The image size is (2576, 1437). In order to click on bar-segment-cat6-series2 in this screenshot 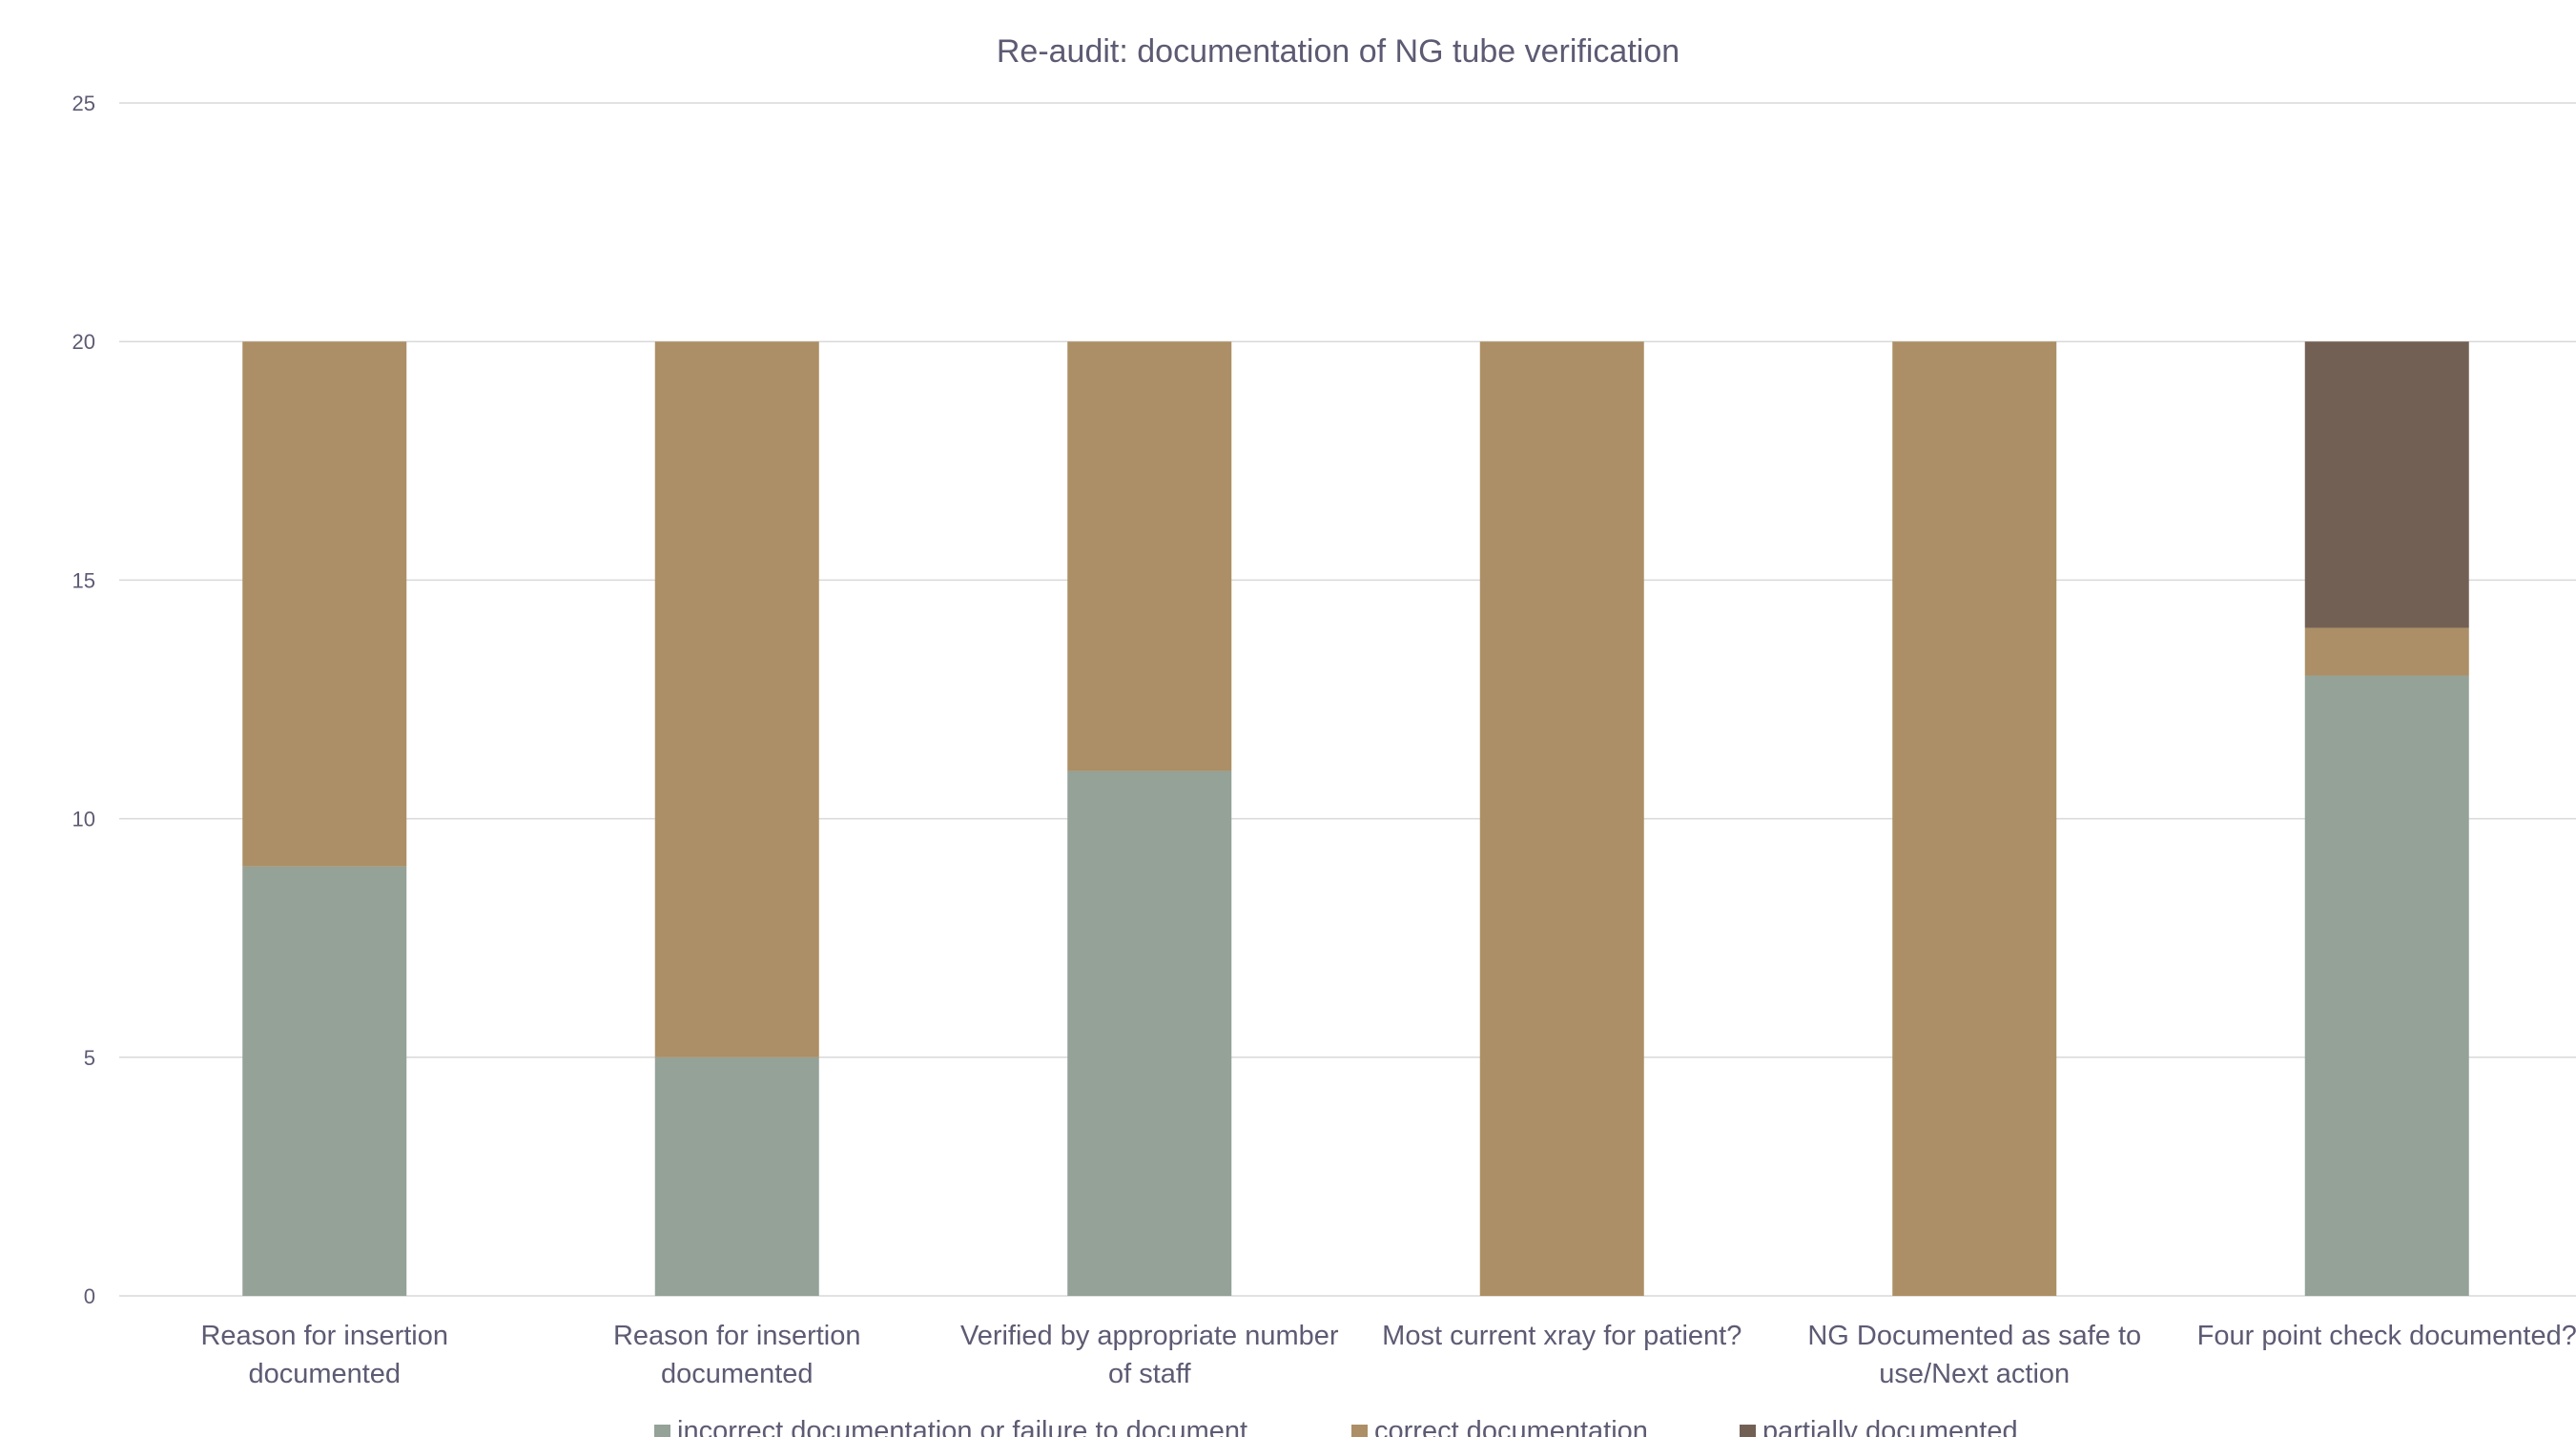, I will do `click(2386, 651)`.